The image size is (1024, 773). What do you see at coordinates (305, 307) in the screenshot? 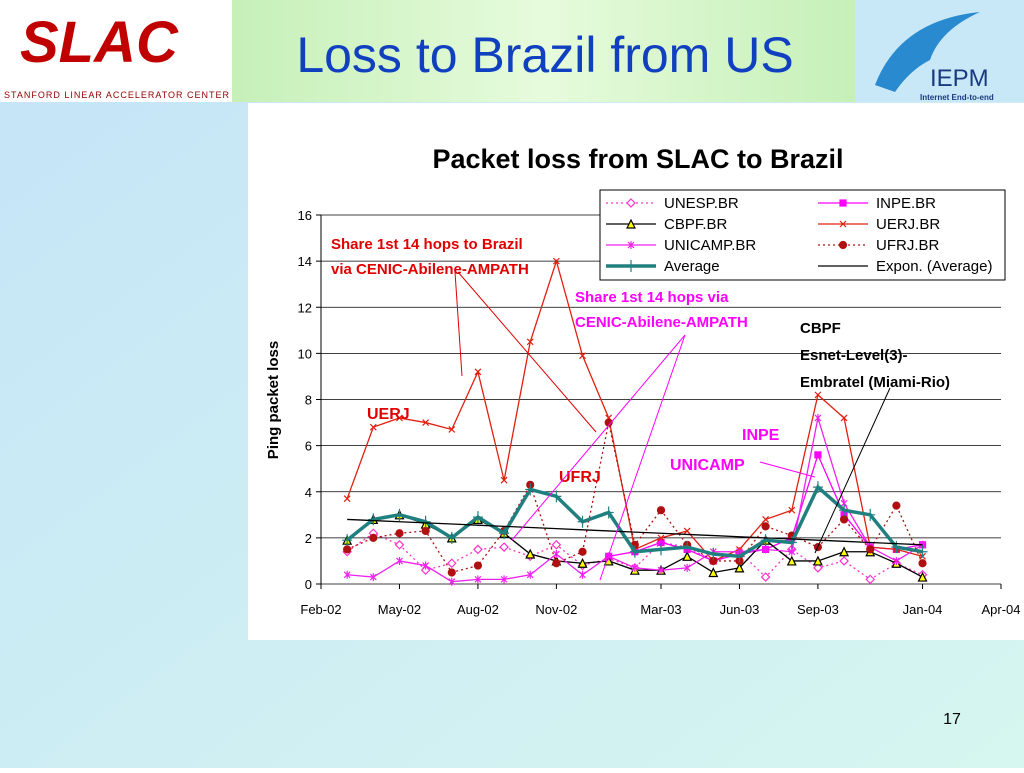
I see `y-tick-label: 12` at bounding box center [305, 307].